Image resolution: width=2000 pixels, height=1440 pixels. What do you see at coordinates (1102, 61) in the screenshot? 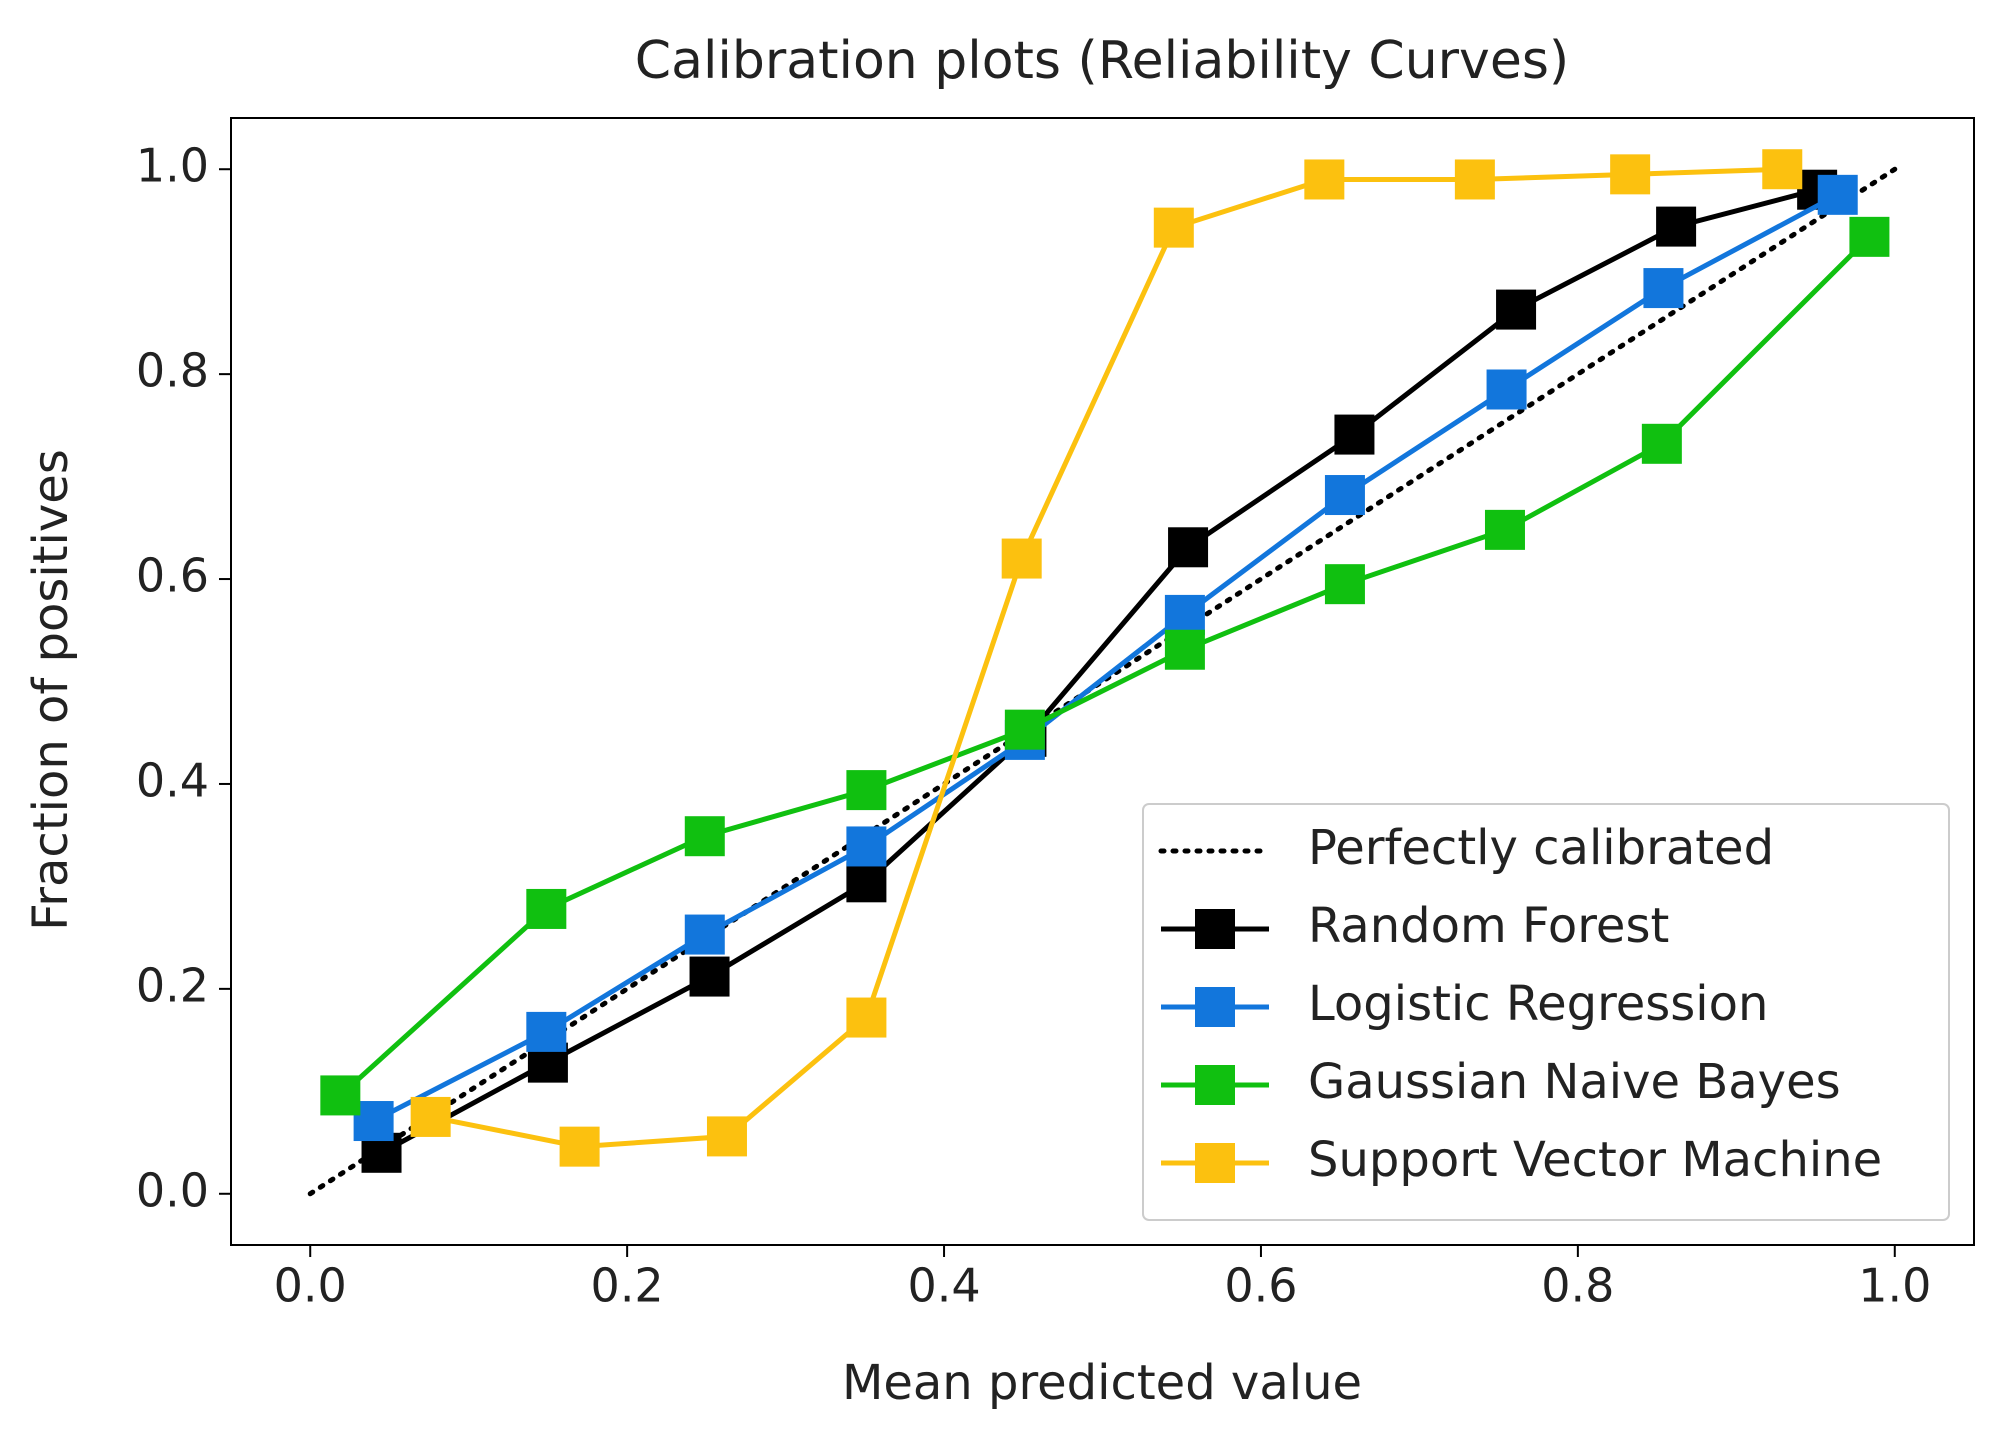
I see `chart-title: Calibration plots (Reliability Curves)` at bounding box center [1102, 61].